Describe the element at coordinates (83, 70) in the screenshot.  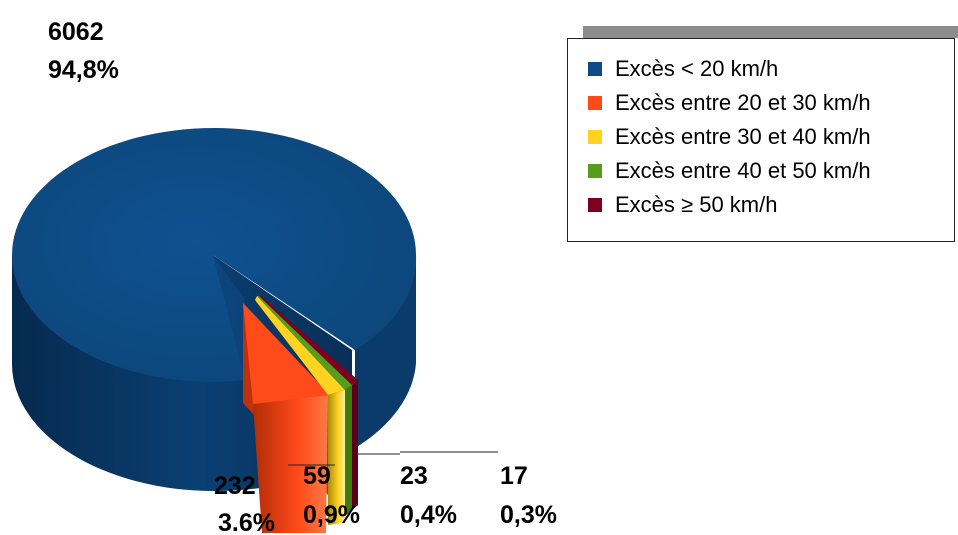
I see `data-label-under-20-percent: 94,8%` at that location.